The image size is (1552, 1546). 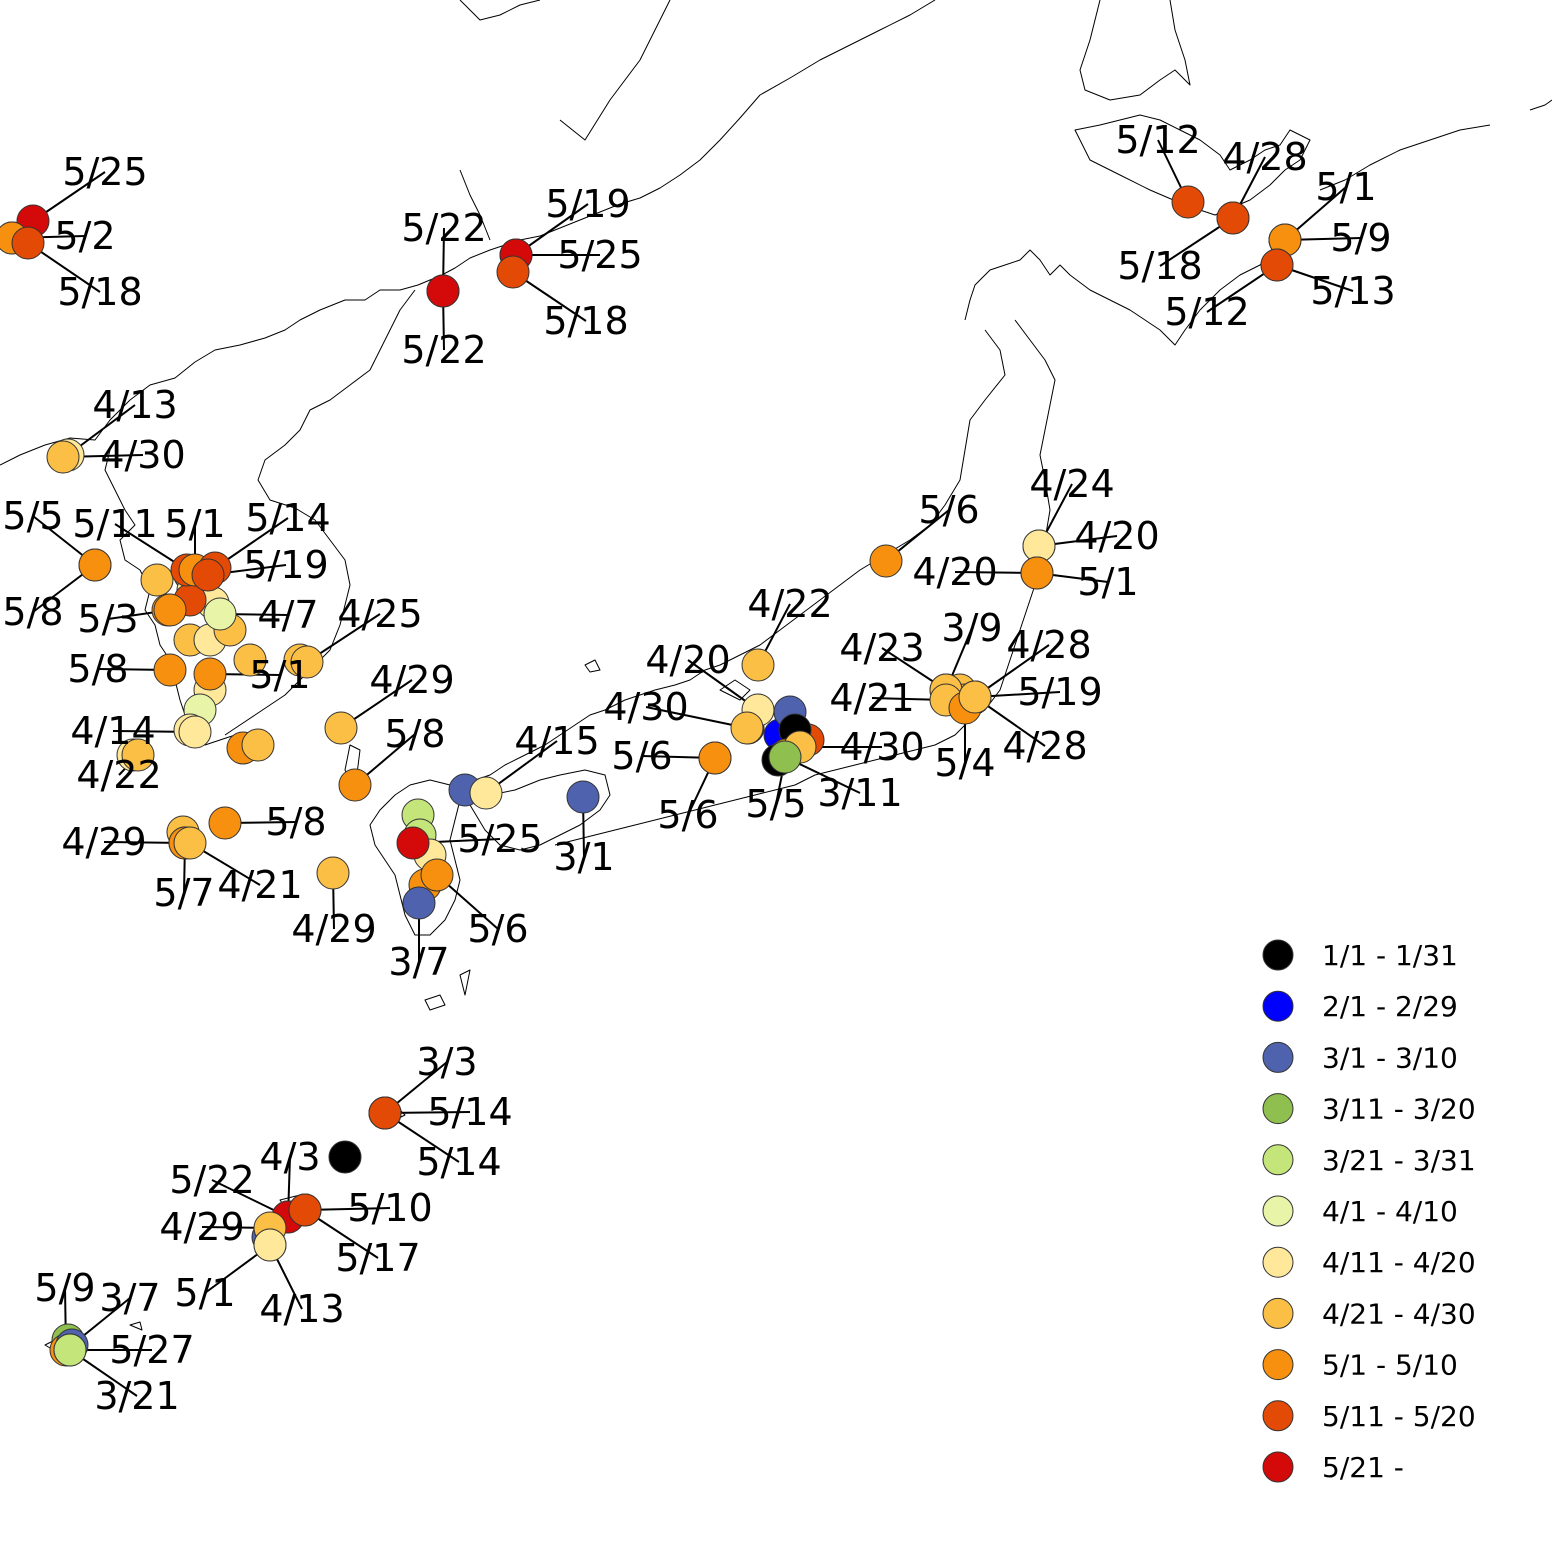 What do you see at coordinates (964, 763) in the screenshot?
I see `date-label: 5/4` at bounding box center [964, 763].